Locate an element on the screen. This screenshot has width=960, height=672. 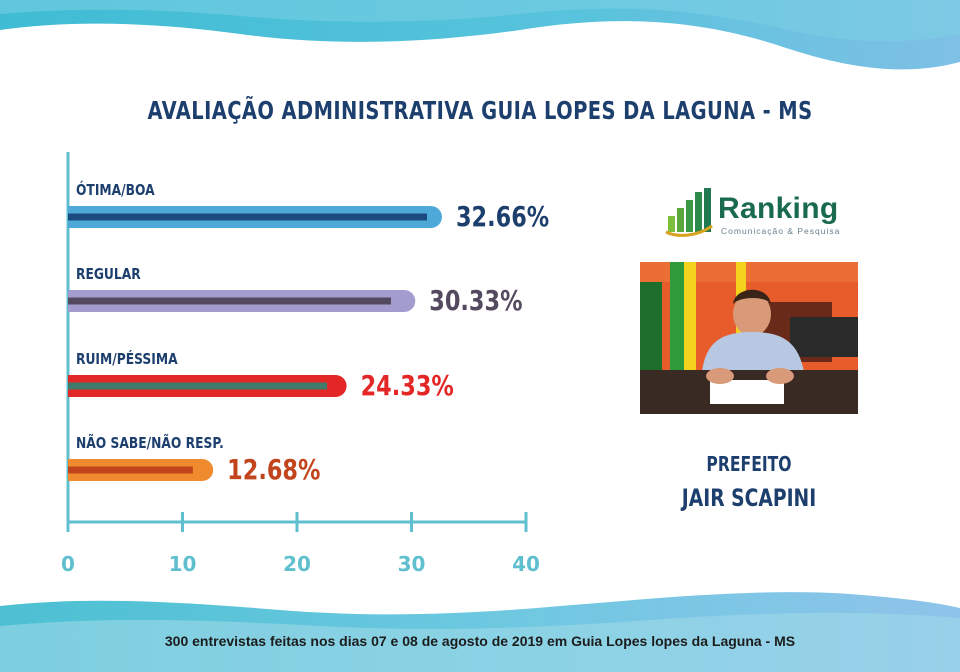
photo-caption-name: JAIR SCAPINI is located at coordinates (749, 498).